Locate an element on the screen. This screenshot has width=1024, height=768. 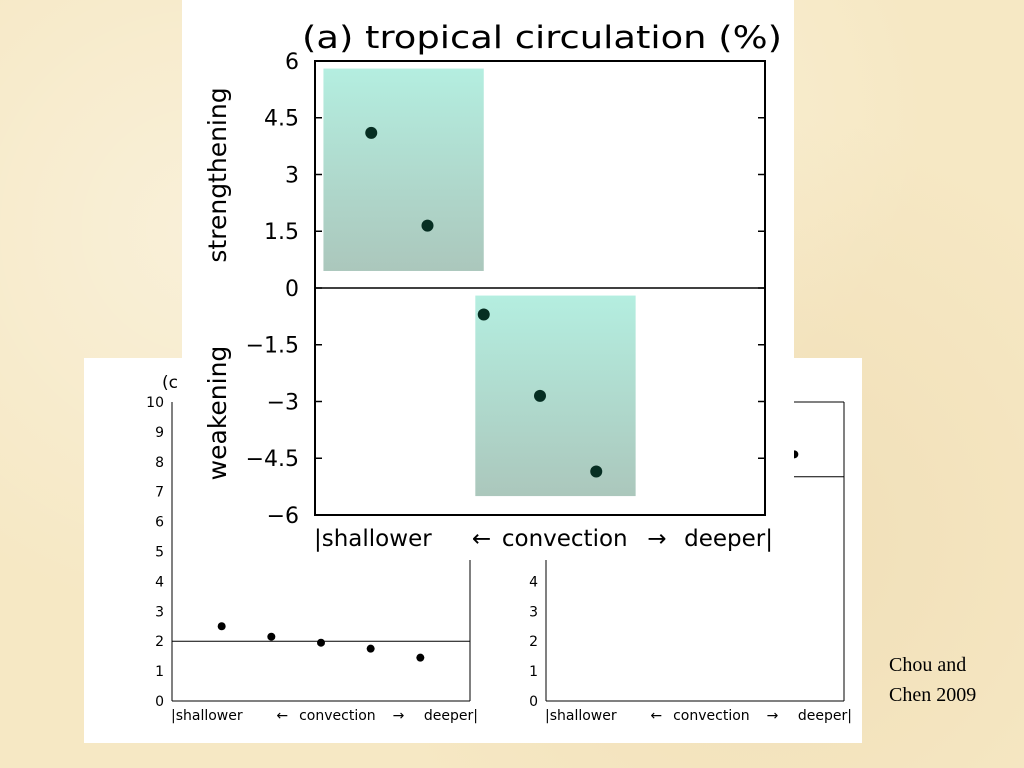
citation-line-1: Chou and is located at coordinates (928, 665).